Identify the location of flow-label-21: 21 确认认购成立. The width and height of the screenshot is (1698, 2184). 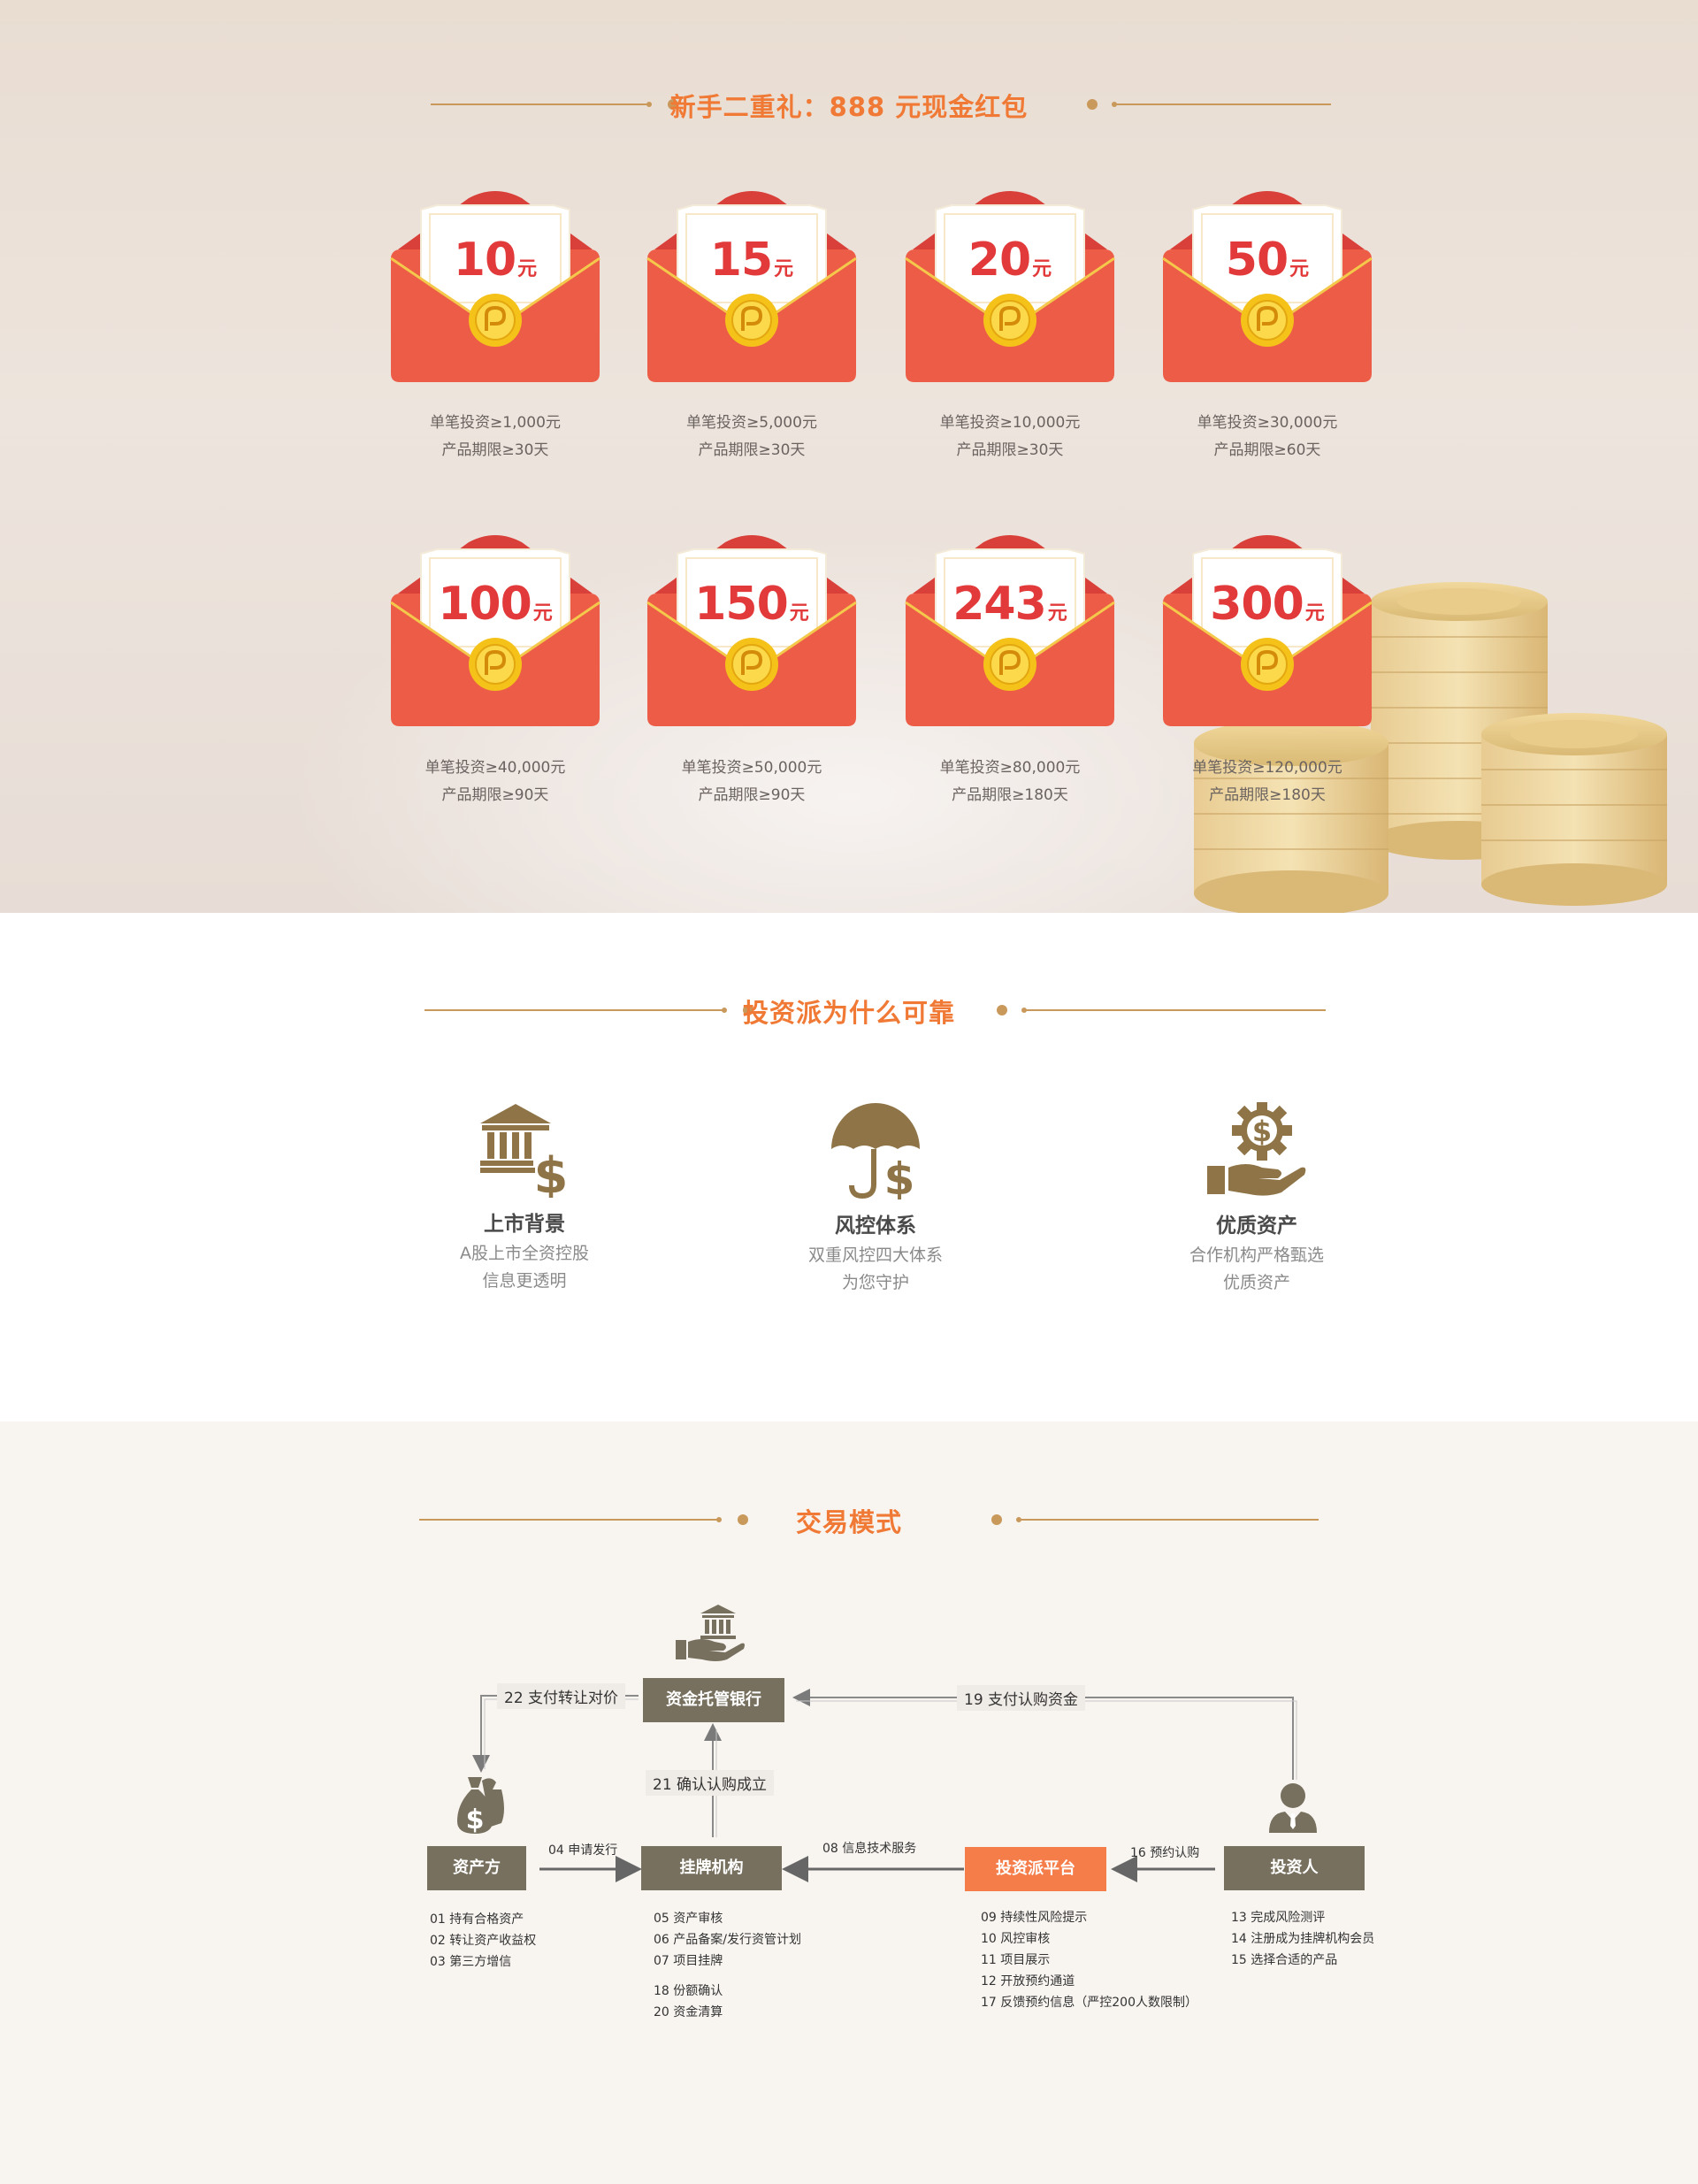
(710, 1783).